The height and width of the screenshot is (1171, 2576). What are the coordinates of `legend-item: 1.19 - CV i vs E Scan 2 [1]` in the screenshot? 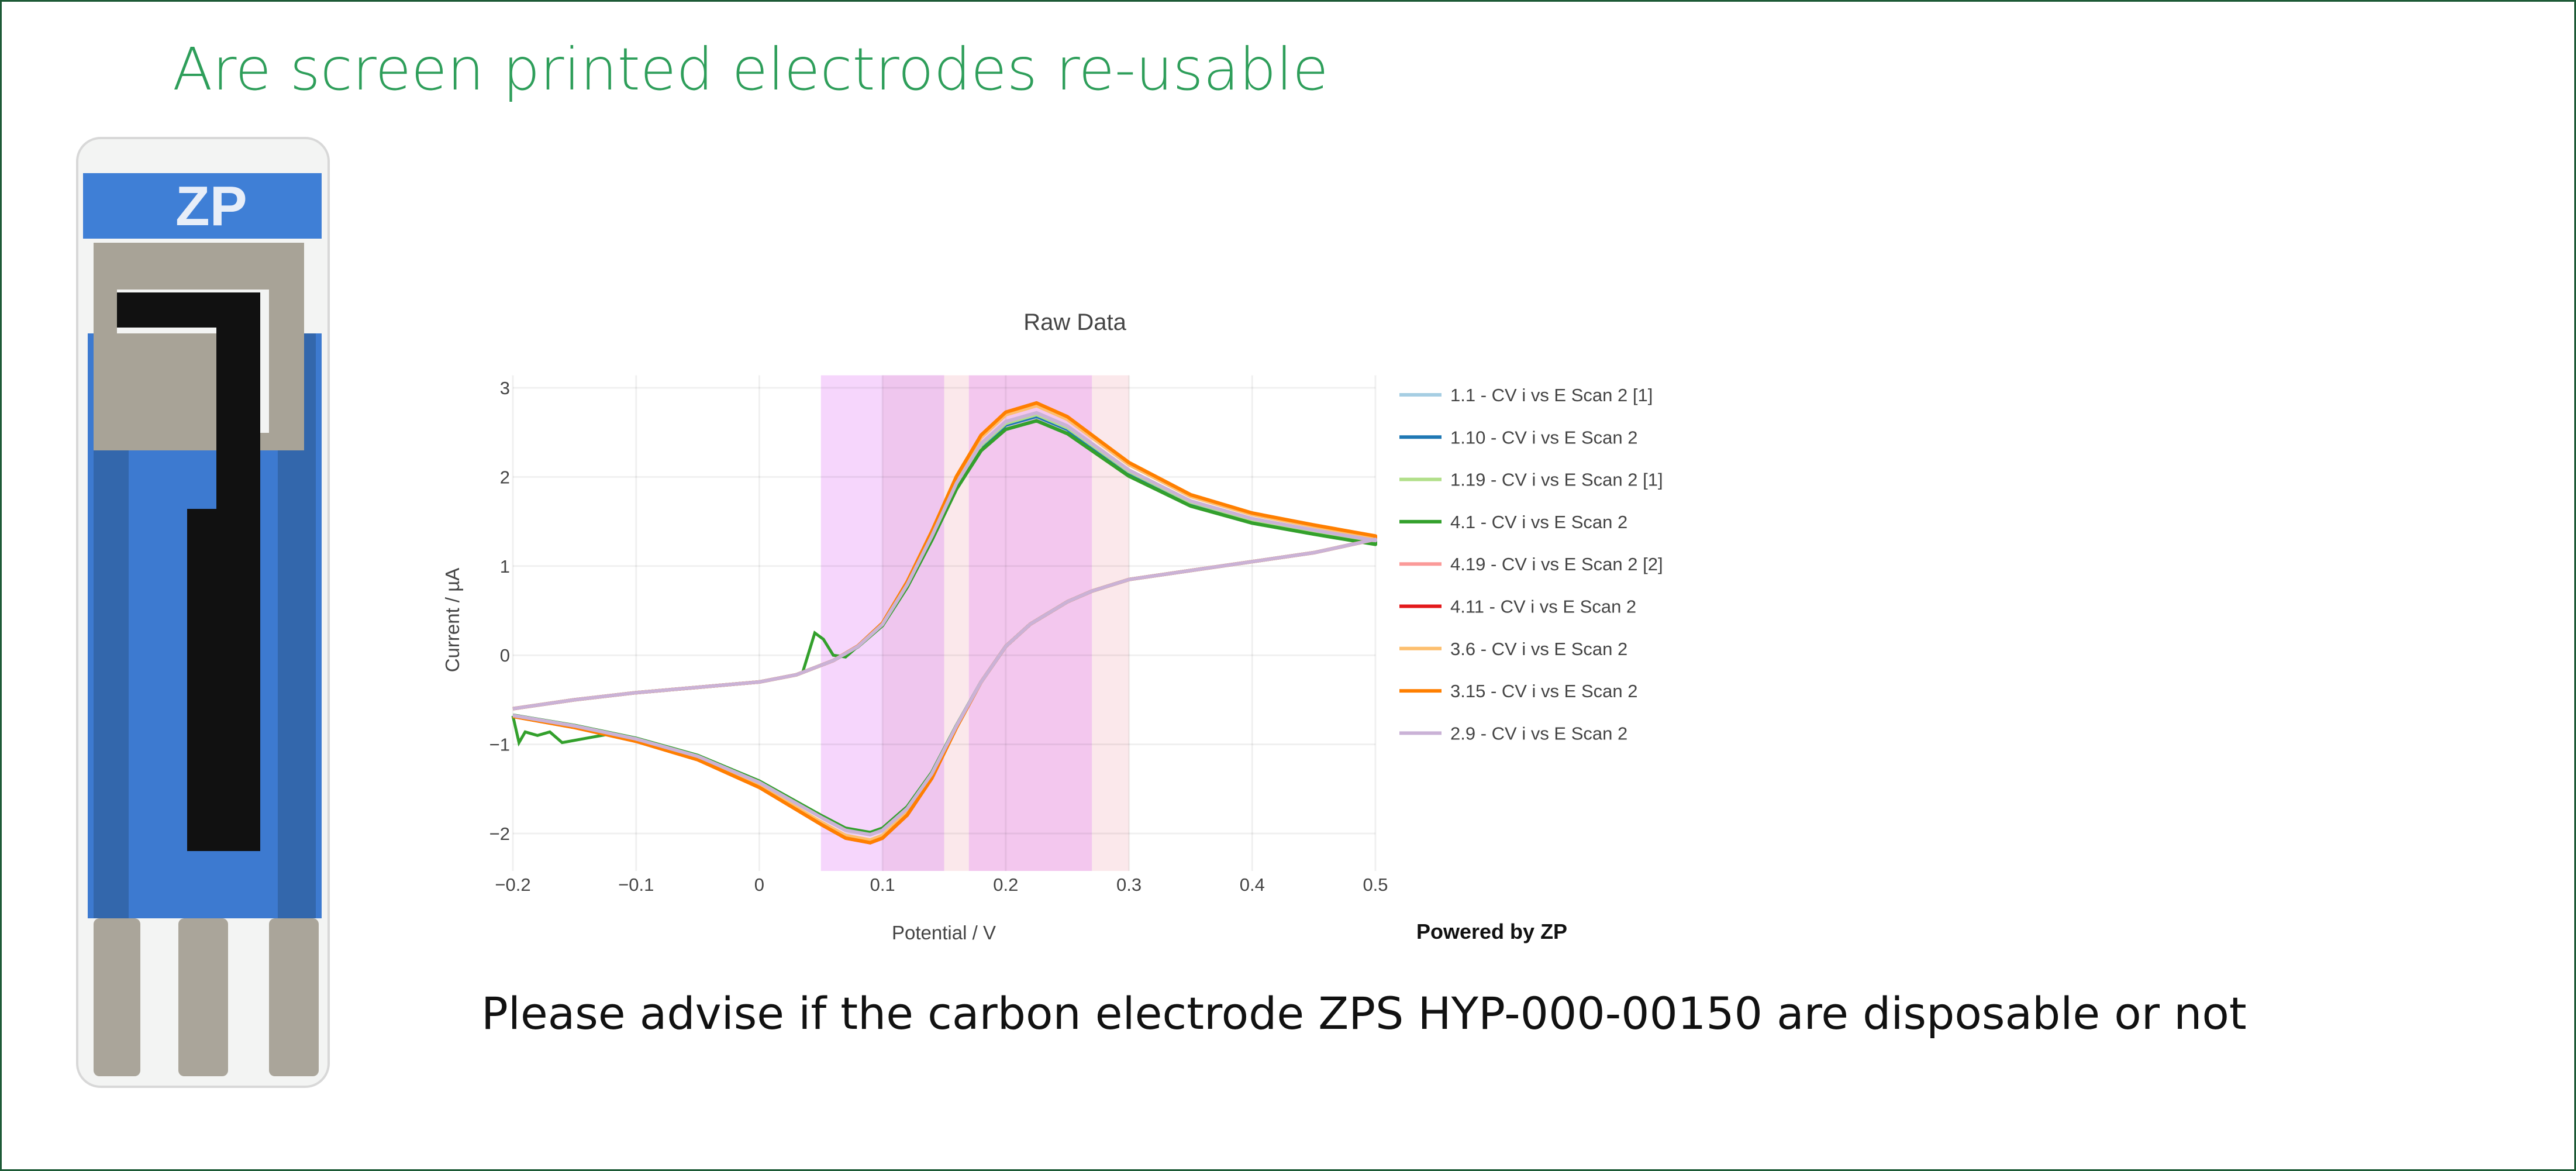 It's located at (1531, 480).